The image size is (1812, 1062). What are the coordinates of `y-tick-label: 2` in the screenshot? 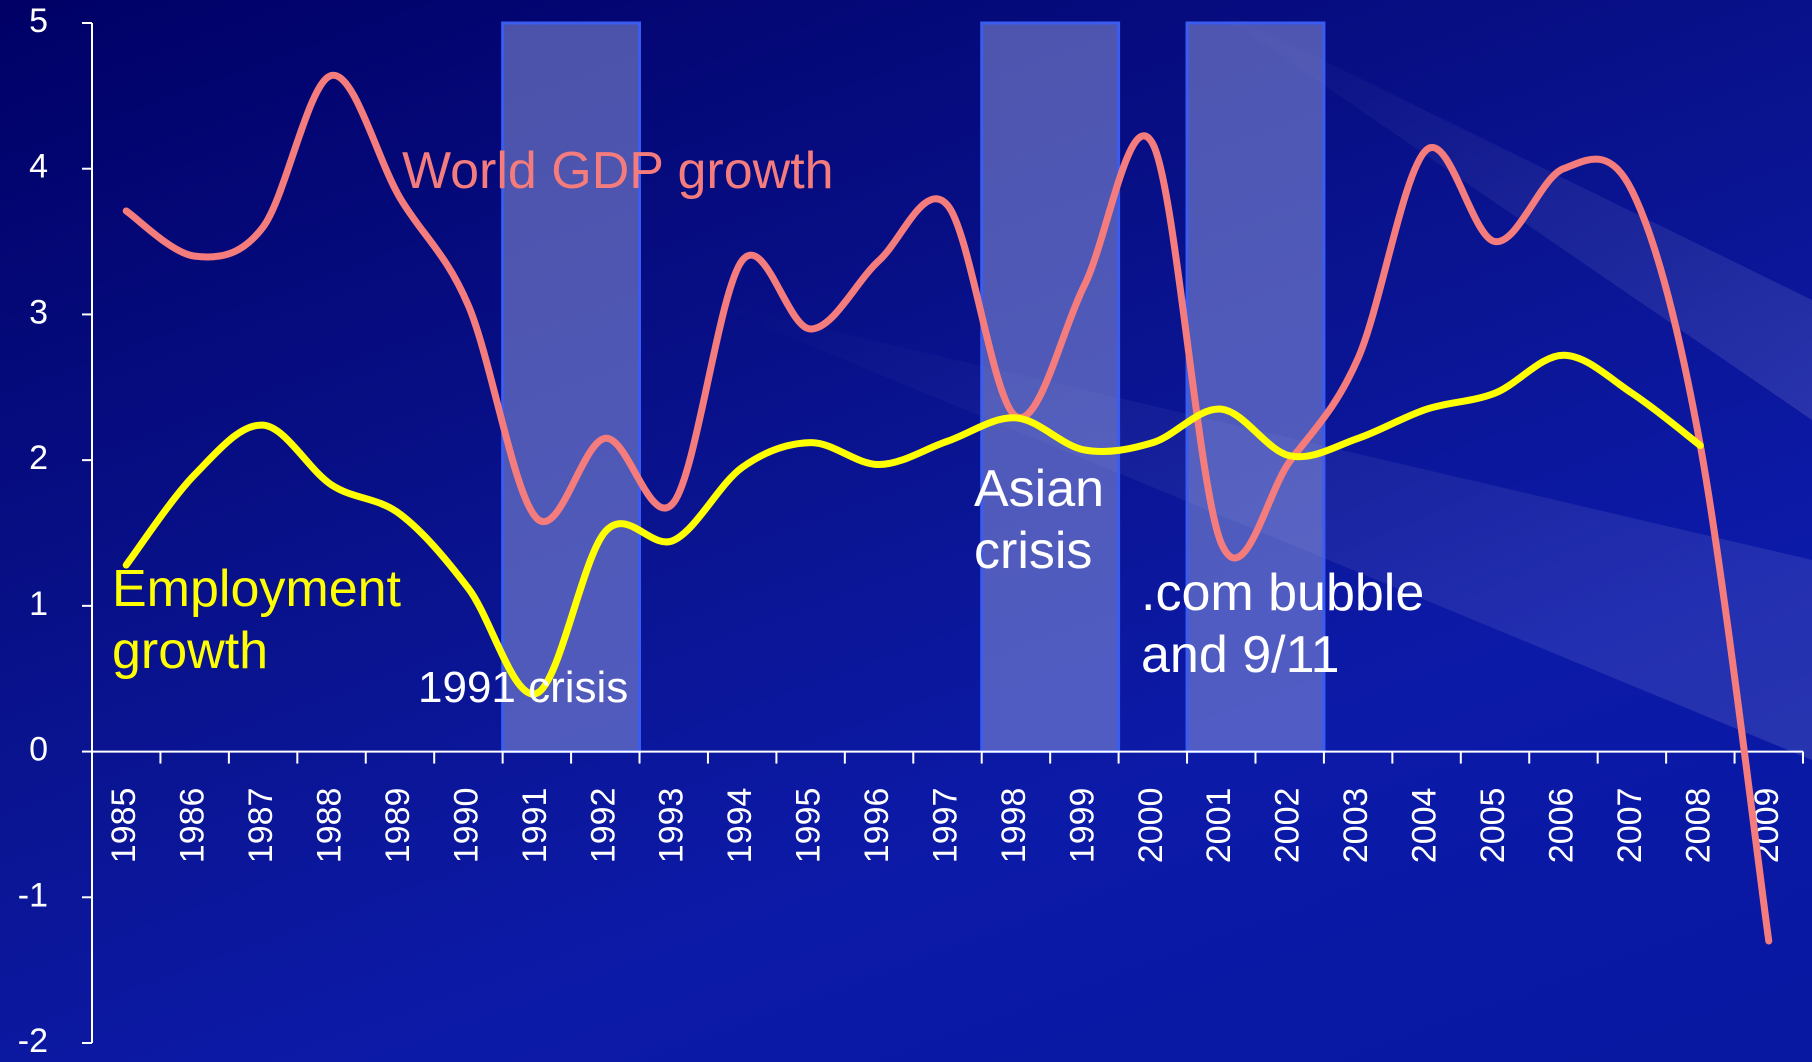 It's located at (38, 458).